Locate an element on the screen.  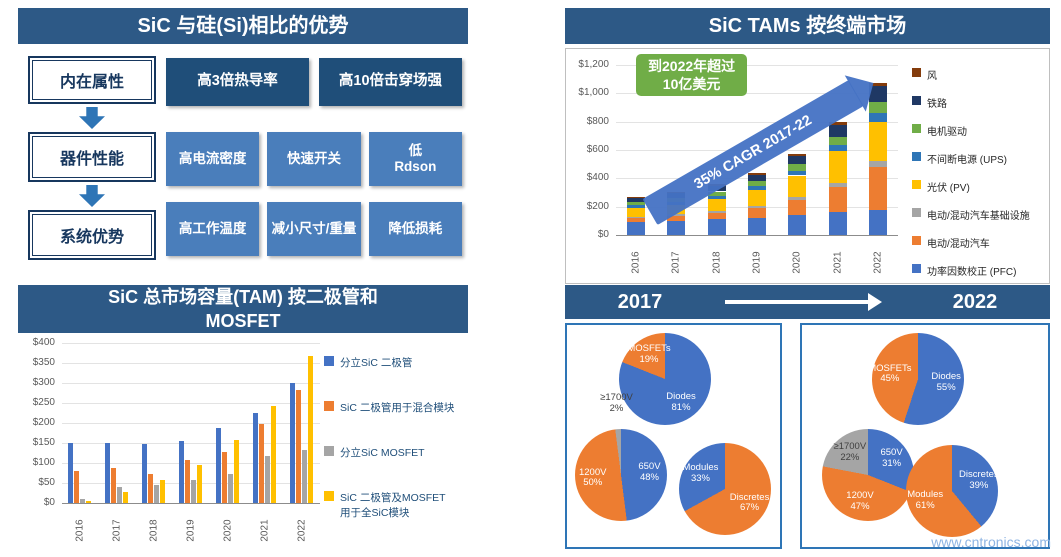
legend-item: 光伏 (PV) is located at coordinates (980, 186).